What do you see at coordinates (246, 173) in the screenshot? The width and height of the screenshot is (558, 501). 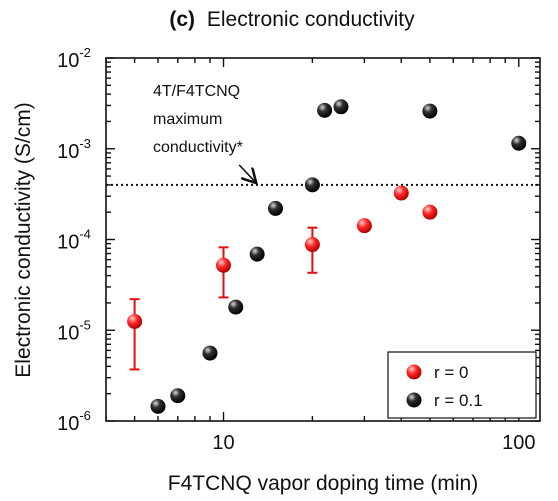 I see `annotation-arrow` at bounding box center [246, 173].